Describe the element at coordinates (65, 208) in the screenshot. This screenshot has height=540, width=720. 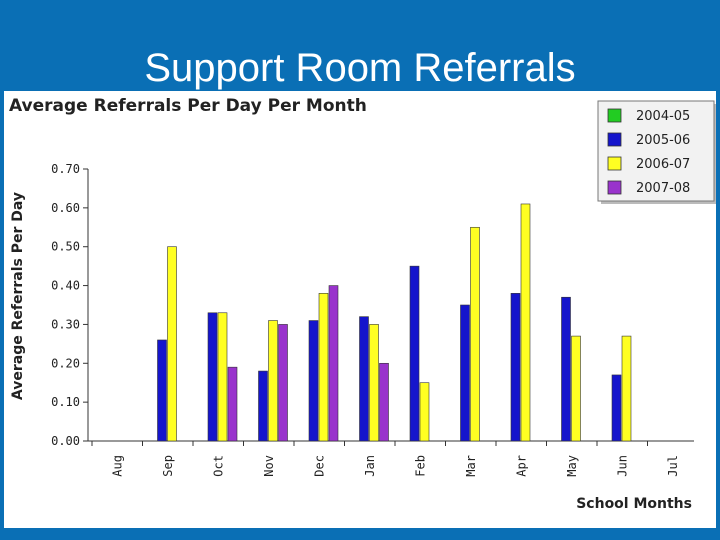
I see `y-tick-label: 0.60` at that location.